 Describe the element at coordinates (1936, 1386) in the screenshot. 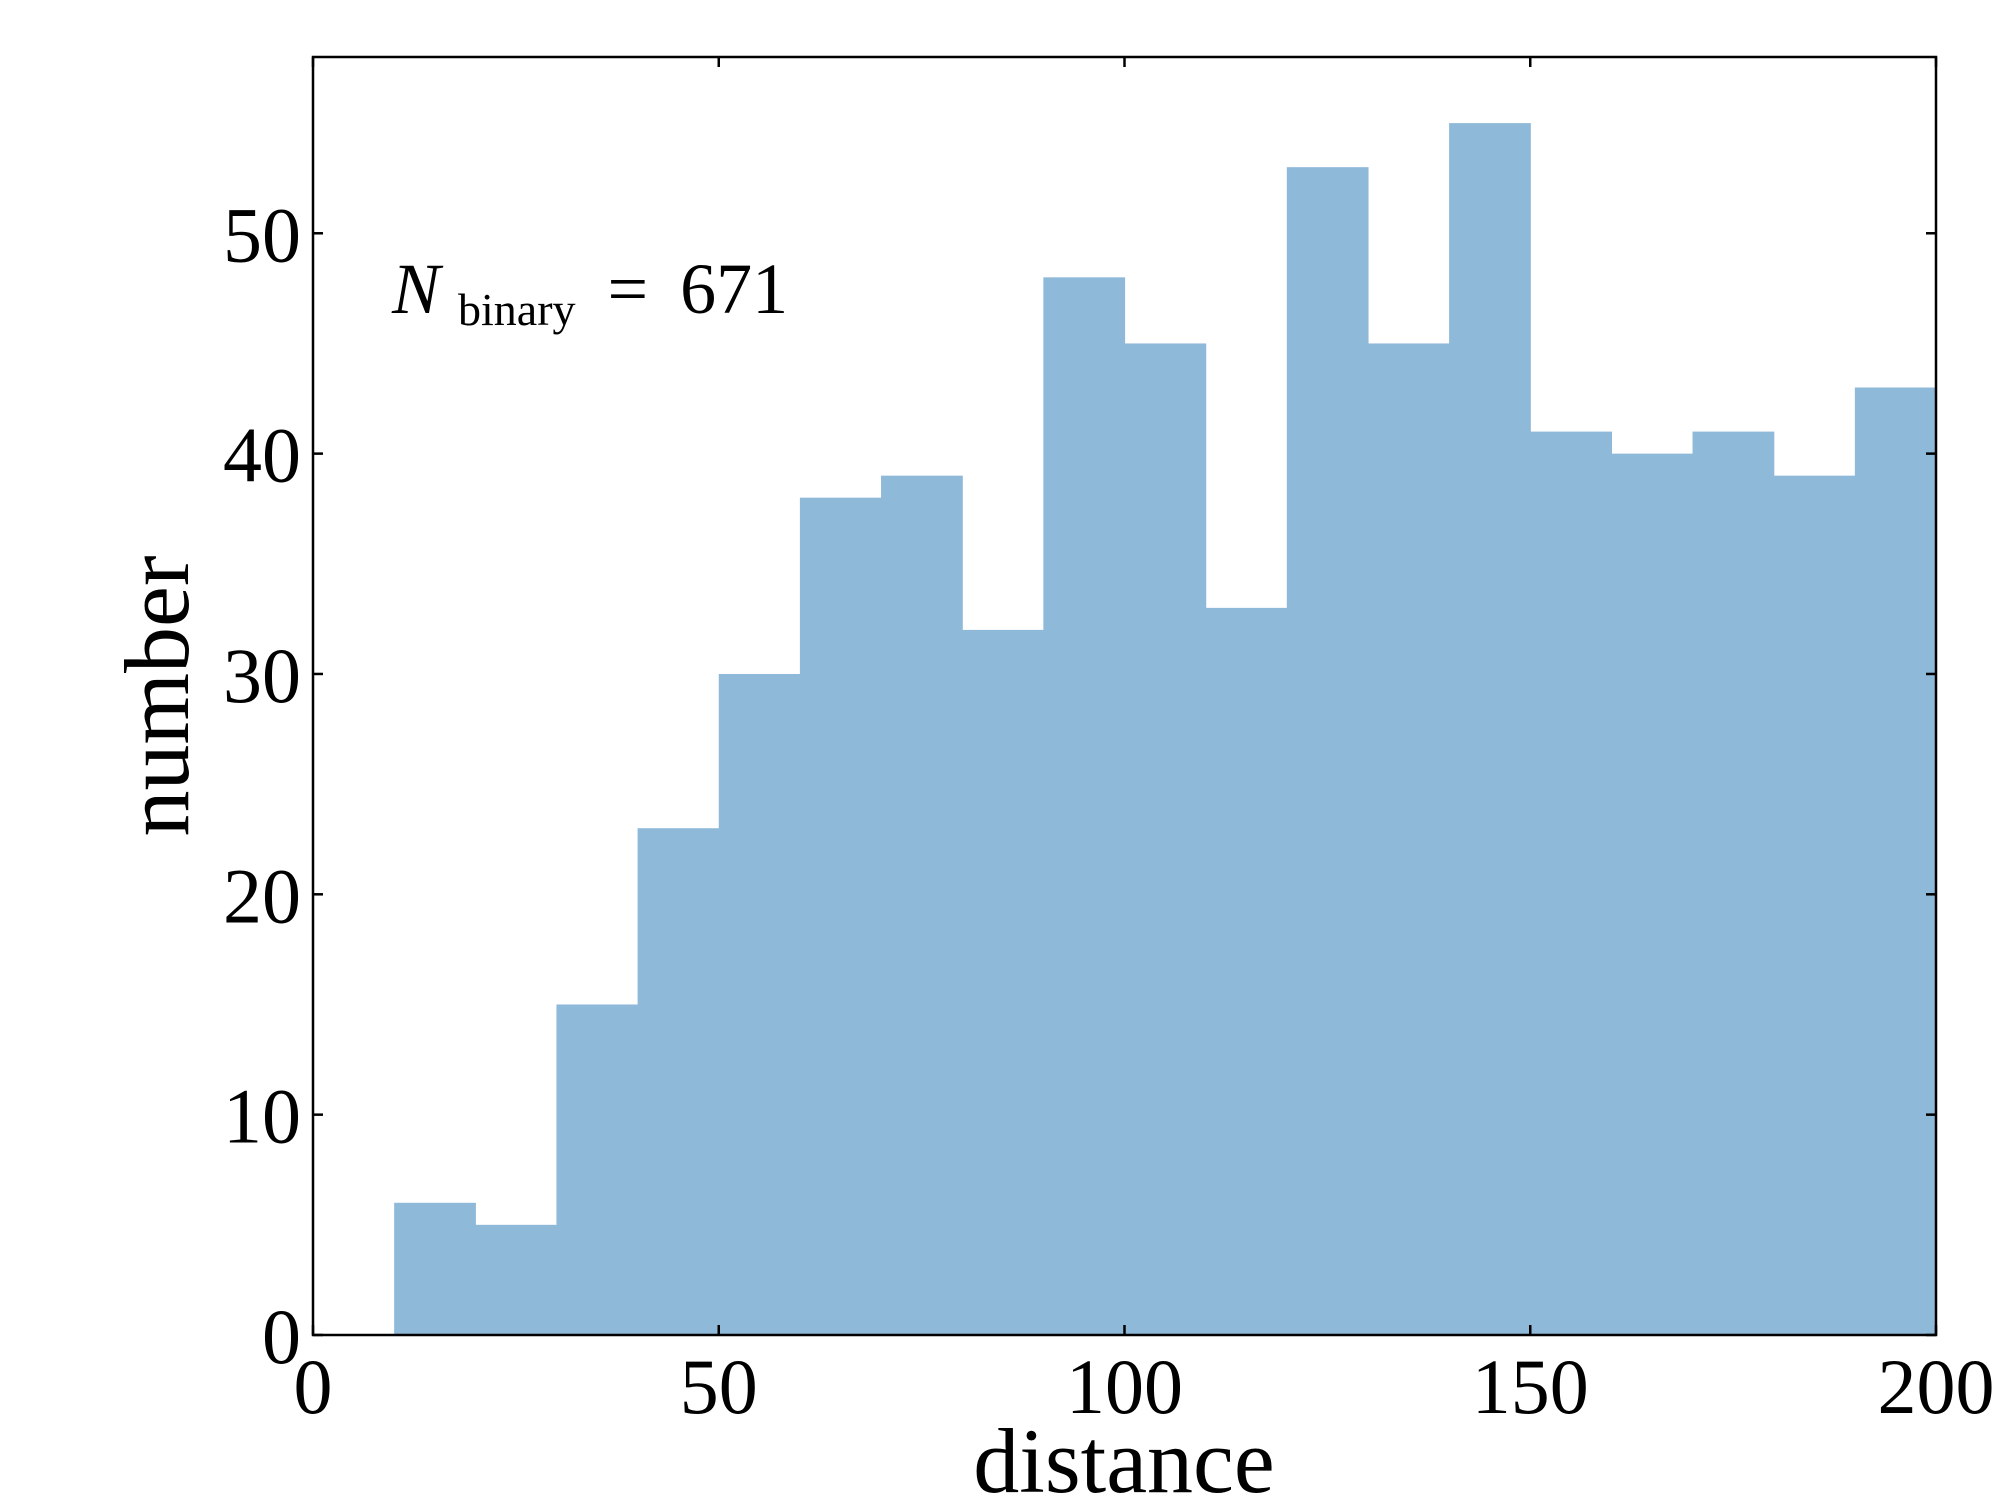

I see `x-tick-label: 200` at that location.